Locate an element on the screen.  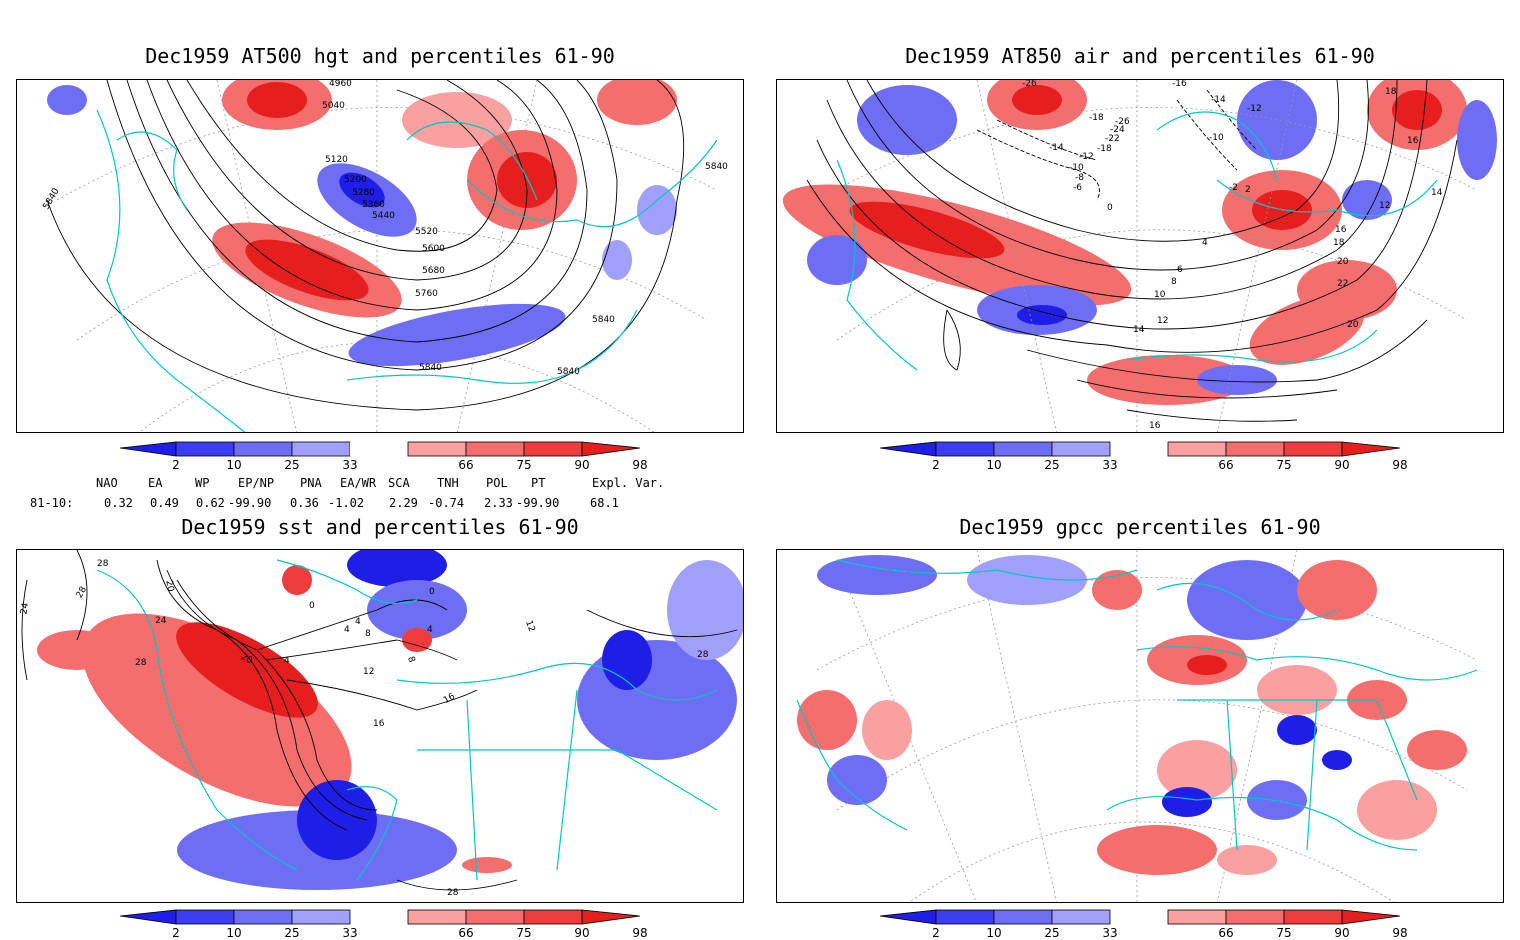
stat-header-tnh: TNH is located at coordinates (448, 483).